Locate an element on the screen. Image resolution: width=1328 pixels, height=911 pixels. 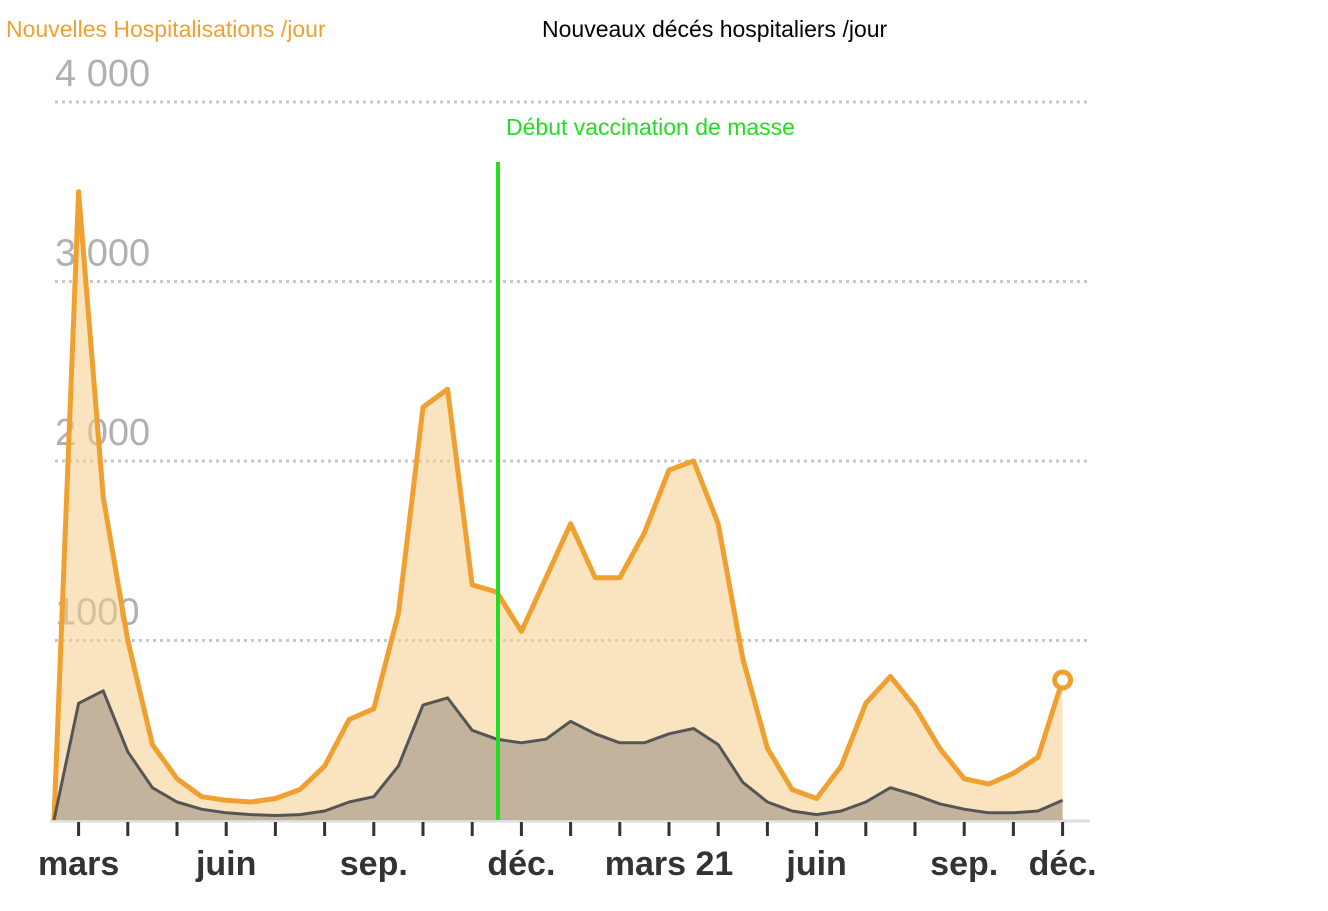
line is located at coordinates (558, 755).